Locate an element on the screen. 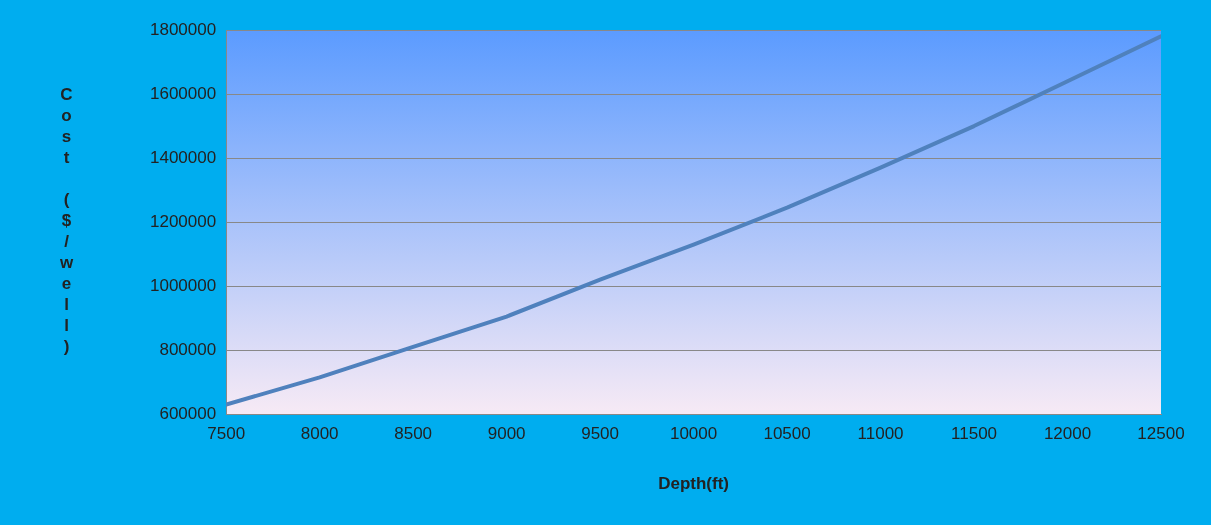 The height and width of the screenshot is (525, 1211). x-tick-label: 10000 is located at coordinates (693, 434).